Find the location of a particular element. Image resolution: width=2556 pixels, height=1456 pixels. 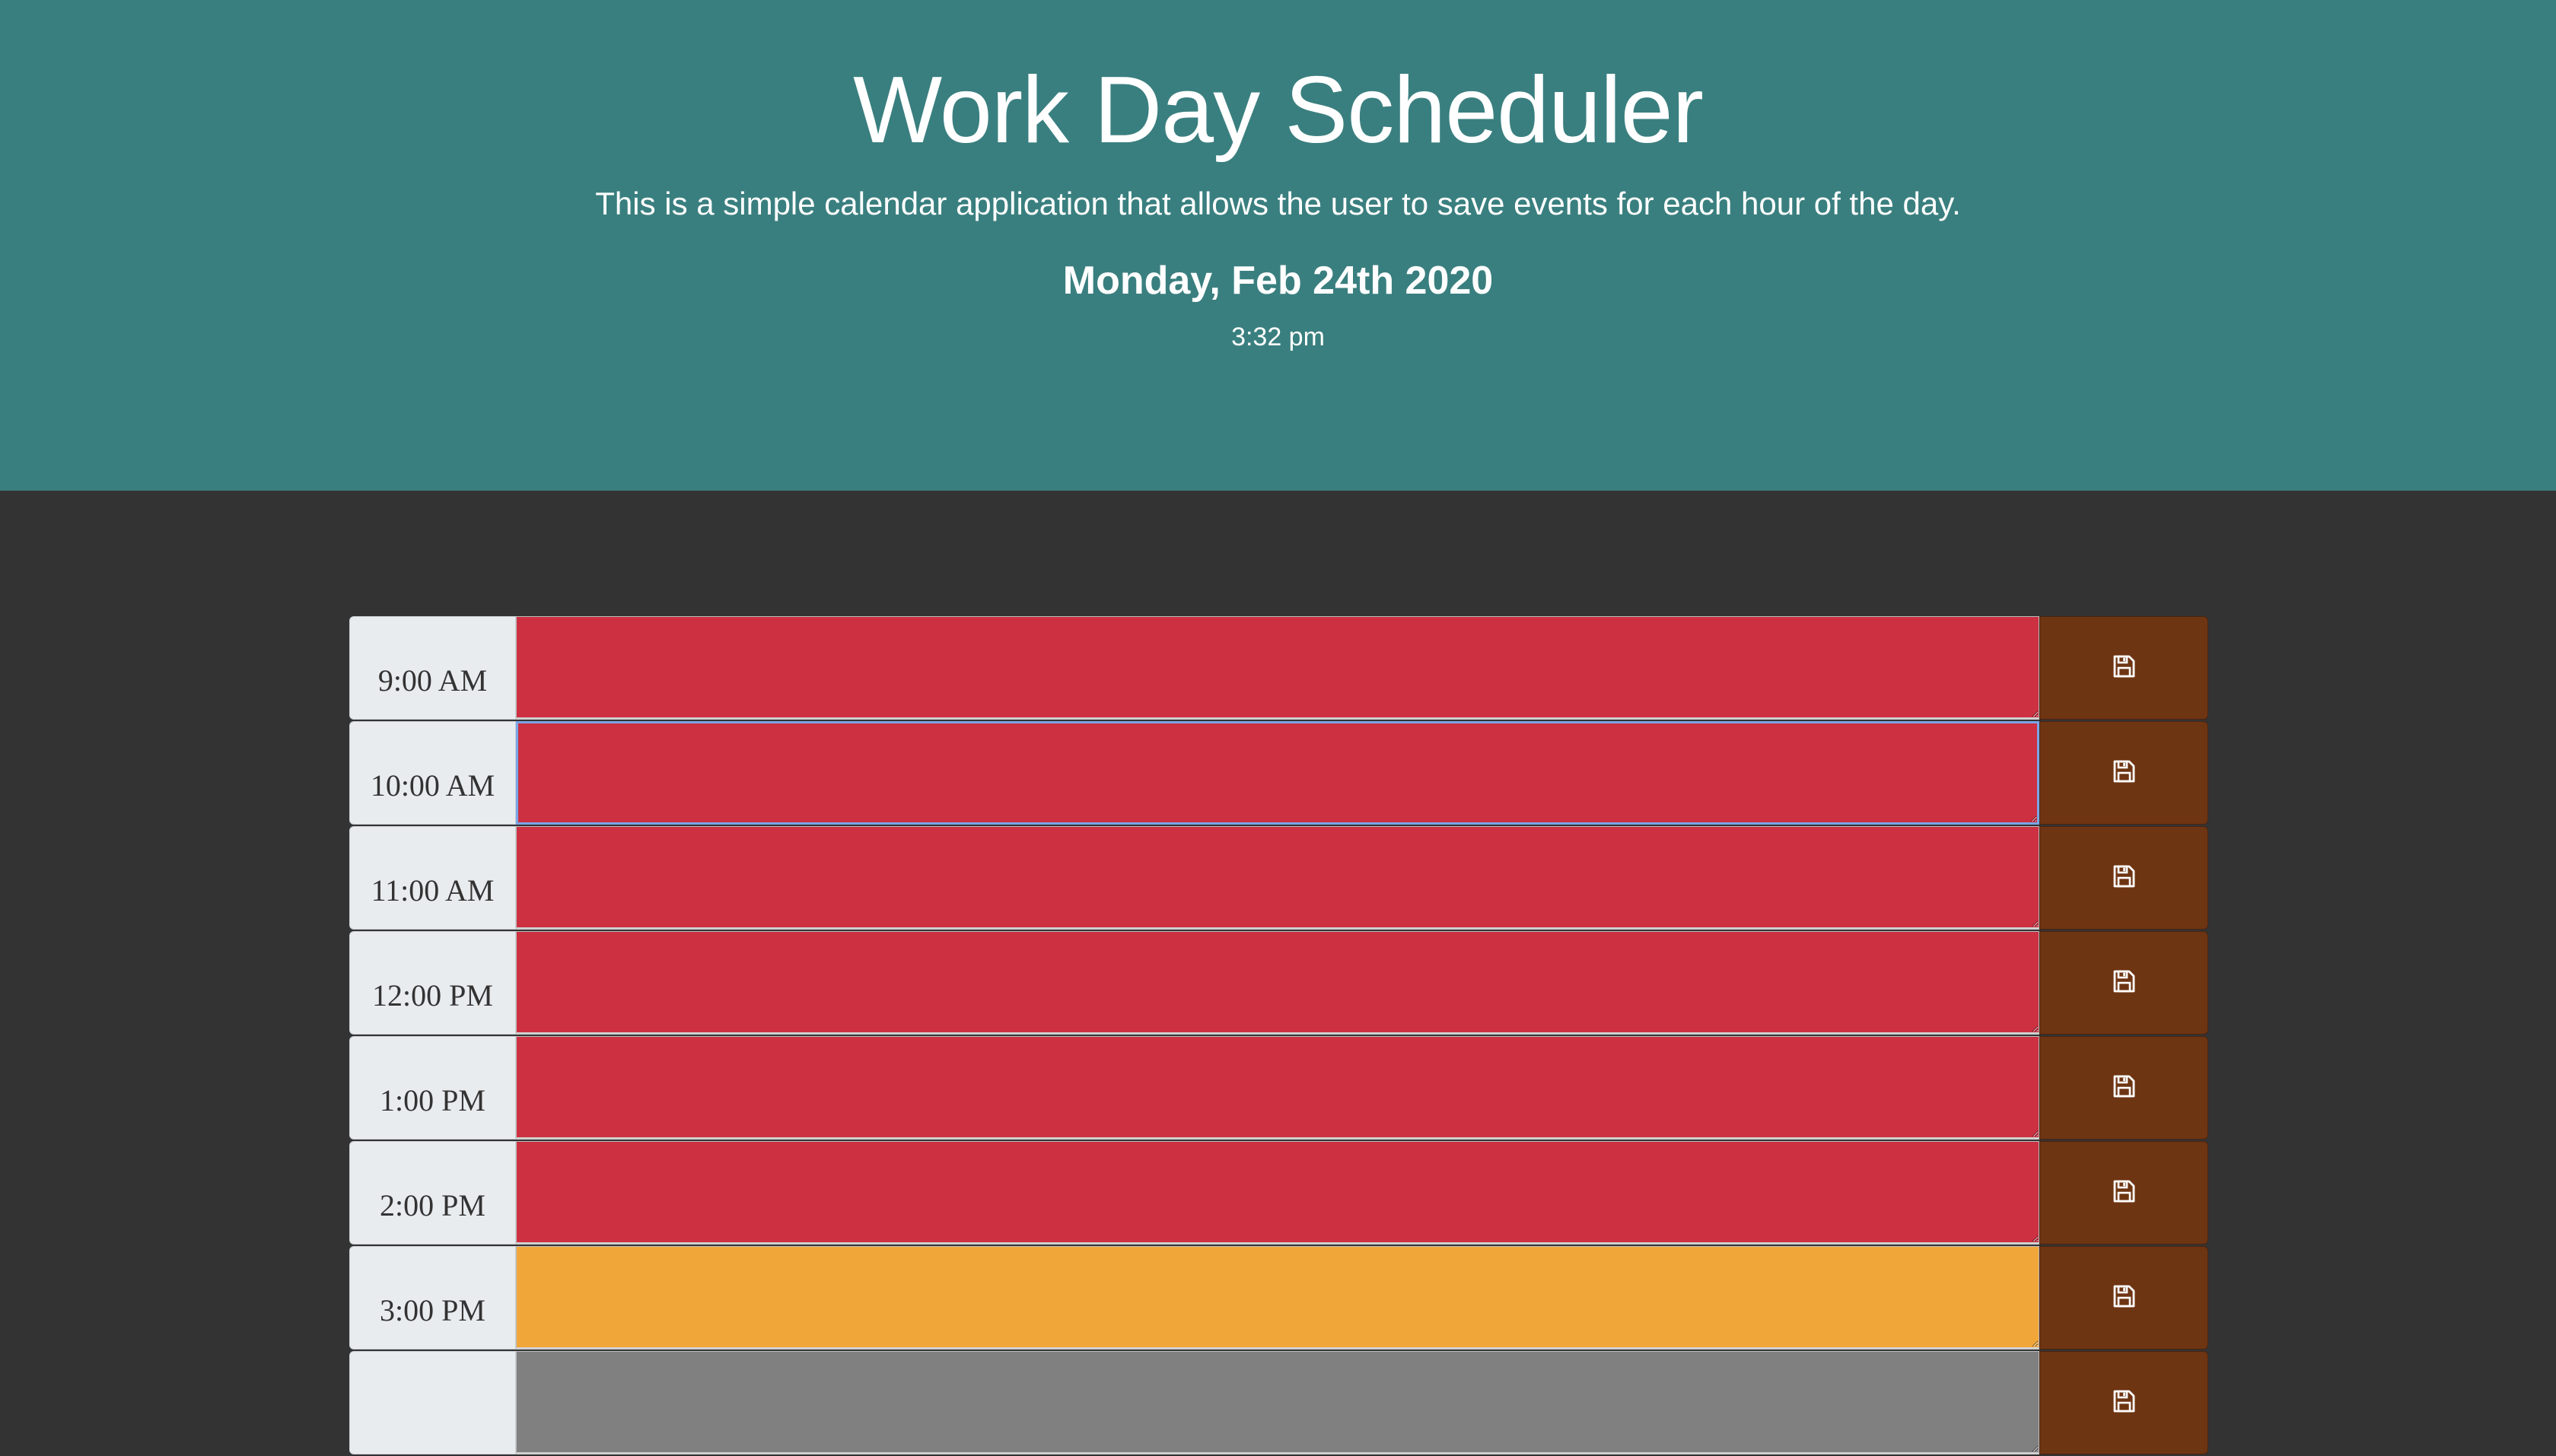

time-block-row: 12:00 PM is located at coordinates (1278, 984).